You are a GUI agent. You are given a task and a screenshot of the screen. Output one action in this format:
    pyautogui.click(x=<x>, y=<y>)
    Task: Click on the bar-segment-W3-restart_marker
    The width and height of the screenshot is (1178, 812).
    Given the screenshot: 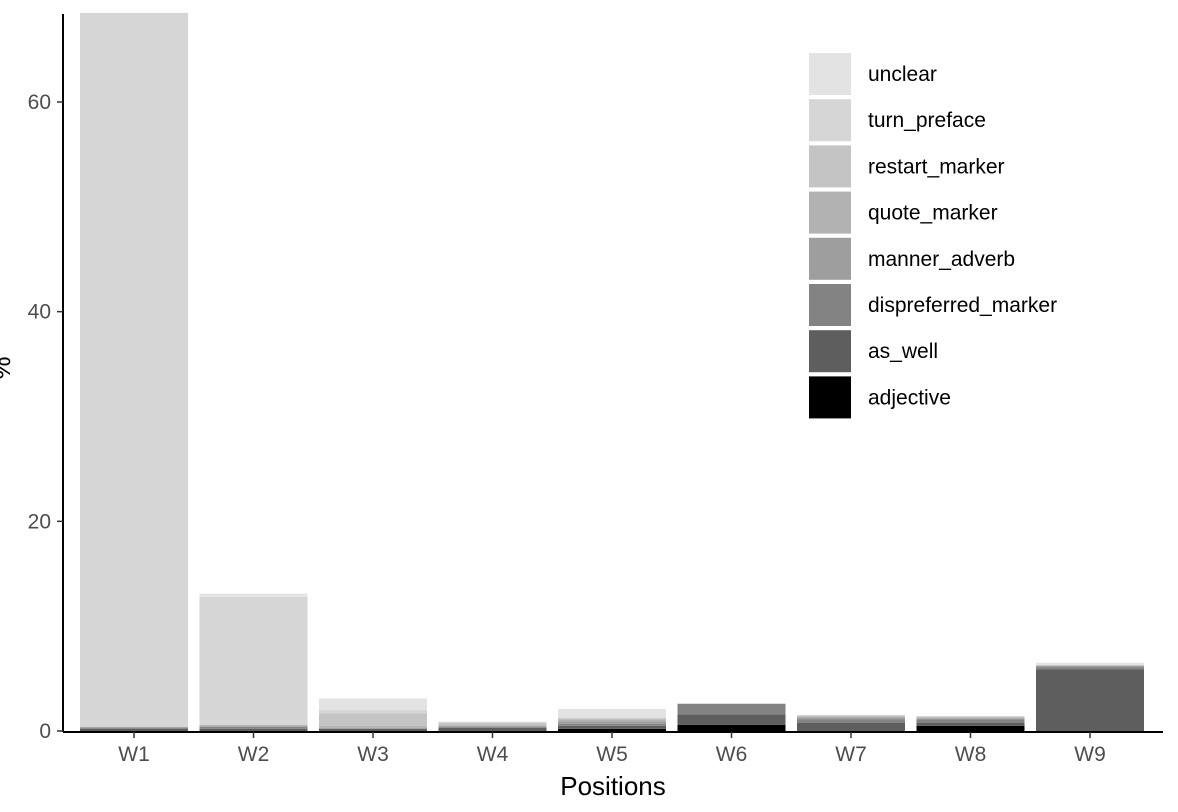 What is the action you would take?
    pyautogui.click(x=373, y=719)
    